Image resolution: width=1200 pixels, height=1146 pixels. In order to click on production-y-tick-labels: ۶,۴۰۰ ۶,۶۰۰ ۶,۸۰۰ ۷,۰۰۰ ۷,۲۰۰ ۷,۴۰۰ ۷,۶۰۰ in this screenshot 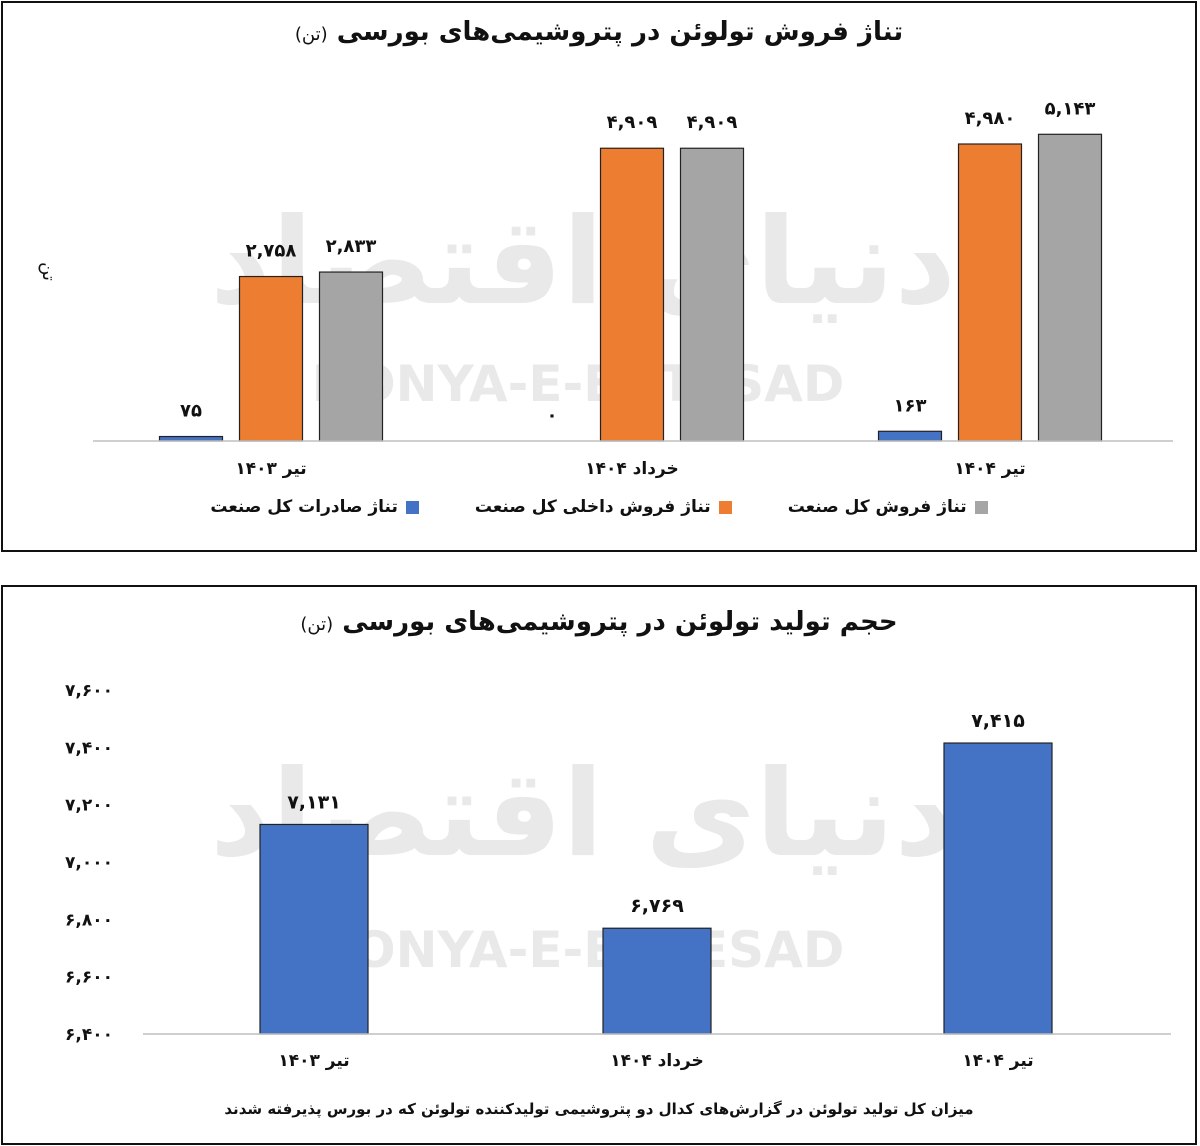, I will do `click(89, 863)`.